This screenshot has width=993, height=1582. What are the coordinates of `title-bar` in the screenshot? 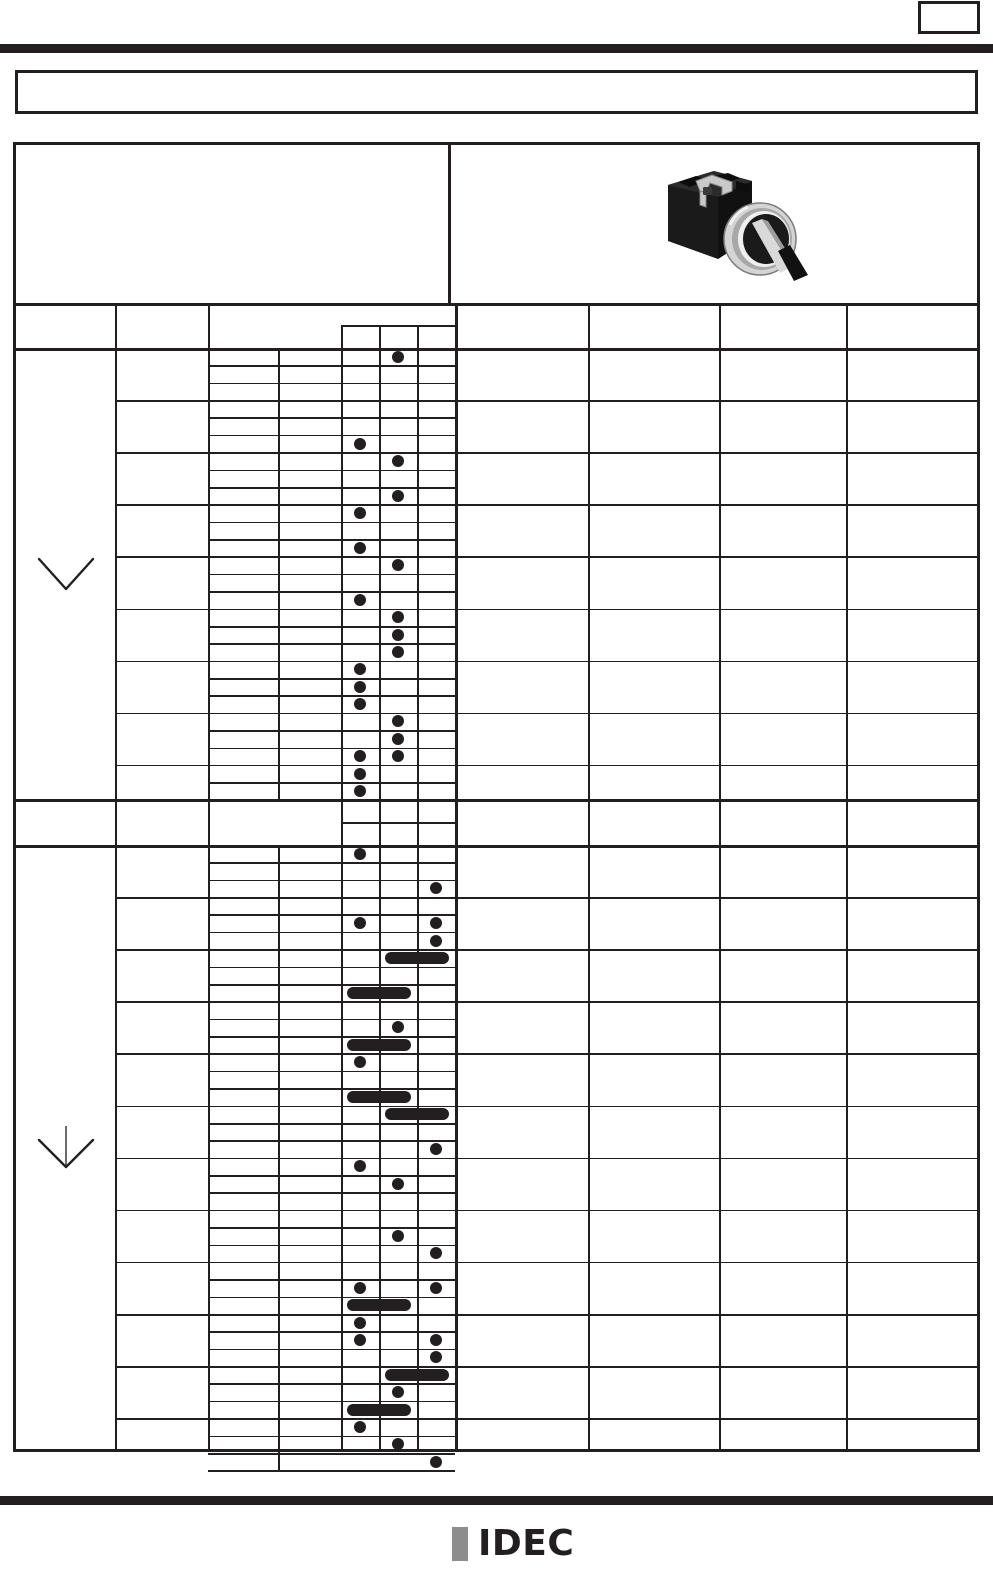 It's located at (496, 92).